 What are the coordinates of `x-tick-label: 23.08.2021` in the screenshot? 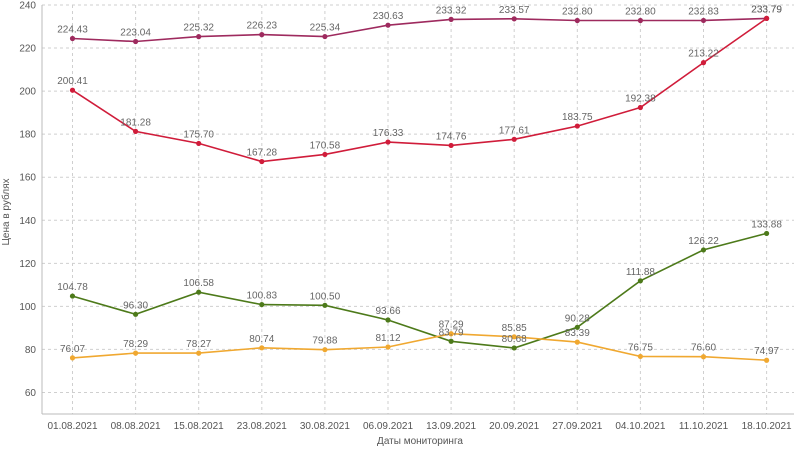 It's located at (262, 426).